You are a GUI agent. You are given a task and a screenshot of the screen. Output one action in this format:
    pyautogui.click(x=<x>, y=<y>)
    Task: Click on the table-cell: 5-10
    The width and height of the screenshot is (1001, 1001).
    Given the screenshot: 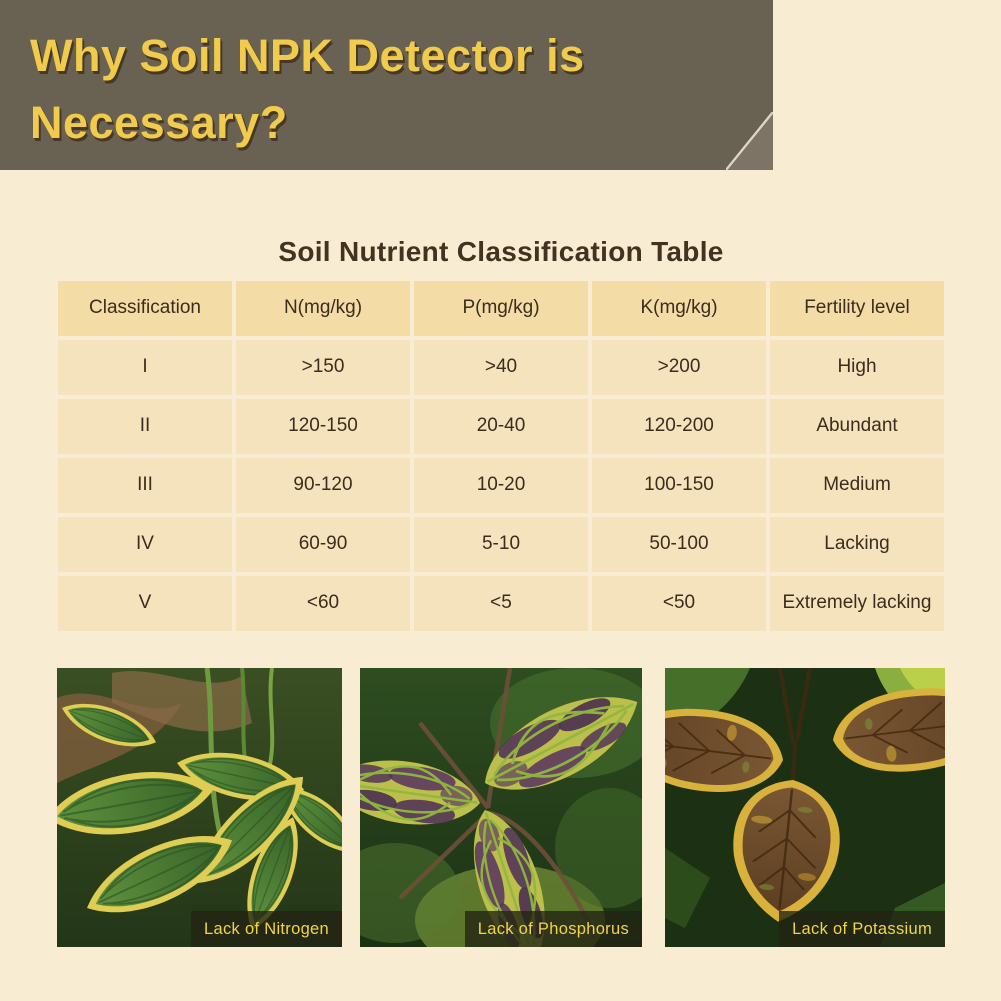 What is the action you would take?
    pyautogui.click(x=501, y=544)
    